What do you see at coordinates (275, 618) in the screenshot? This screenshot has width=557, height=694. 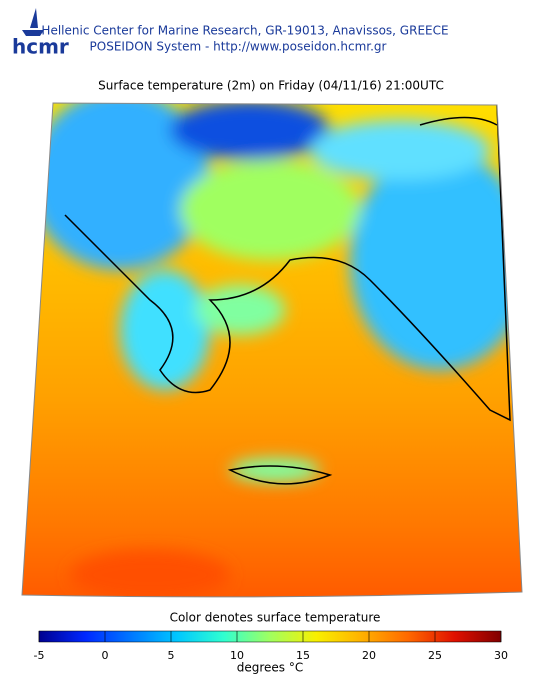 I see `colorbar-title: Color denotes surface temperature` at bounding box center [275, 618].